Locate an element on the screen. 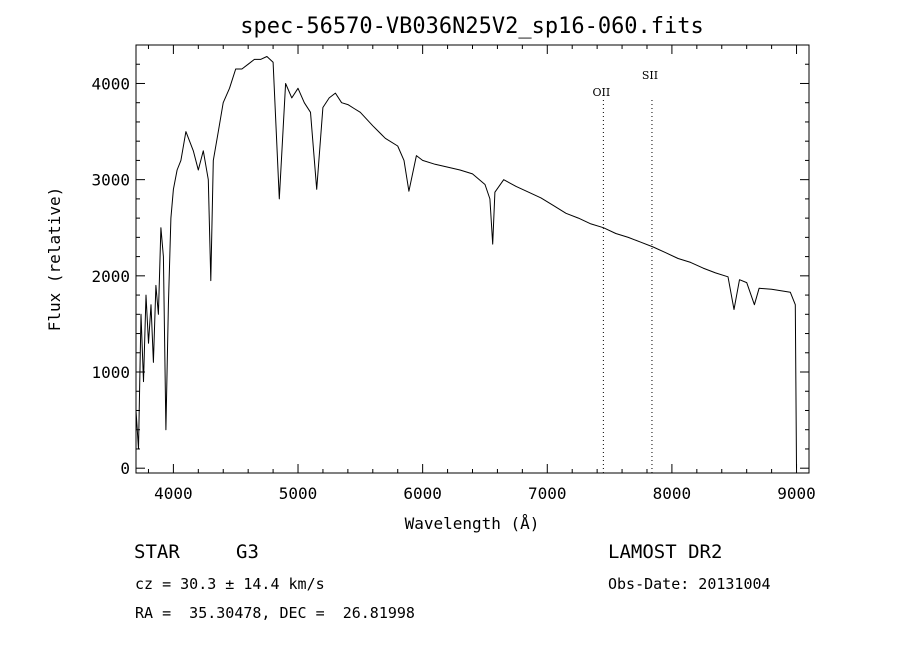  x-axis-label: Wavelength (Å) is located at coordinates (472, 523).